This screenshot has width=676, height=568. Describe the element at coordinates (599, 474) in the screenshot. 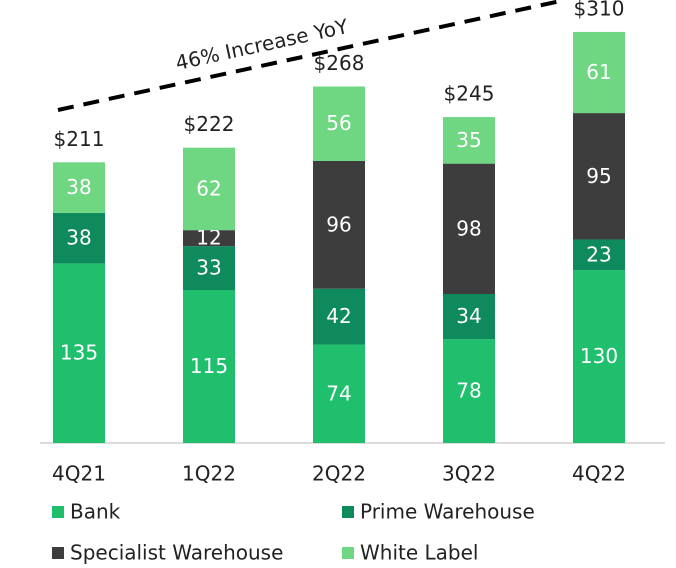

I see `x-tick-label: 4Q22` at that location.